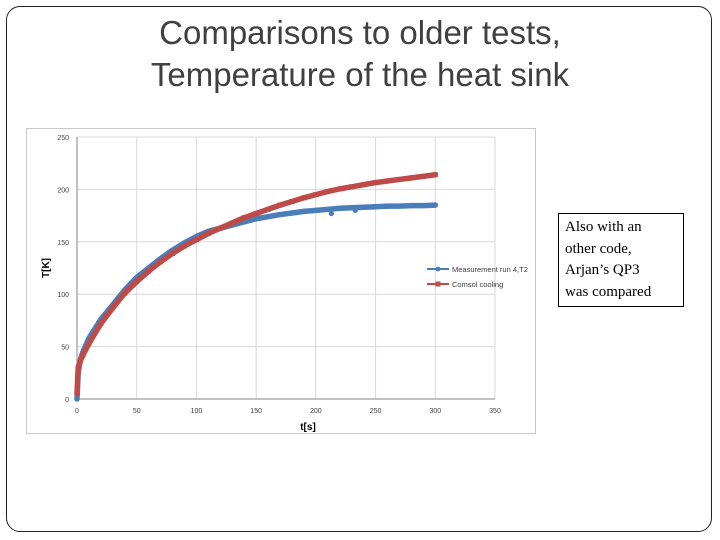 Image resolution: width=720 pixels, height=540 pixels. Describe the element at coordinates (308, 427) in the screenshot. I see `x-axis-label: t[s]` at that location.